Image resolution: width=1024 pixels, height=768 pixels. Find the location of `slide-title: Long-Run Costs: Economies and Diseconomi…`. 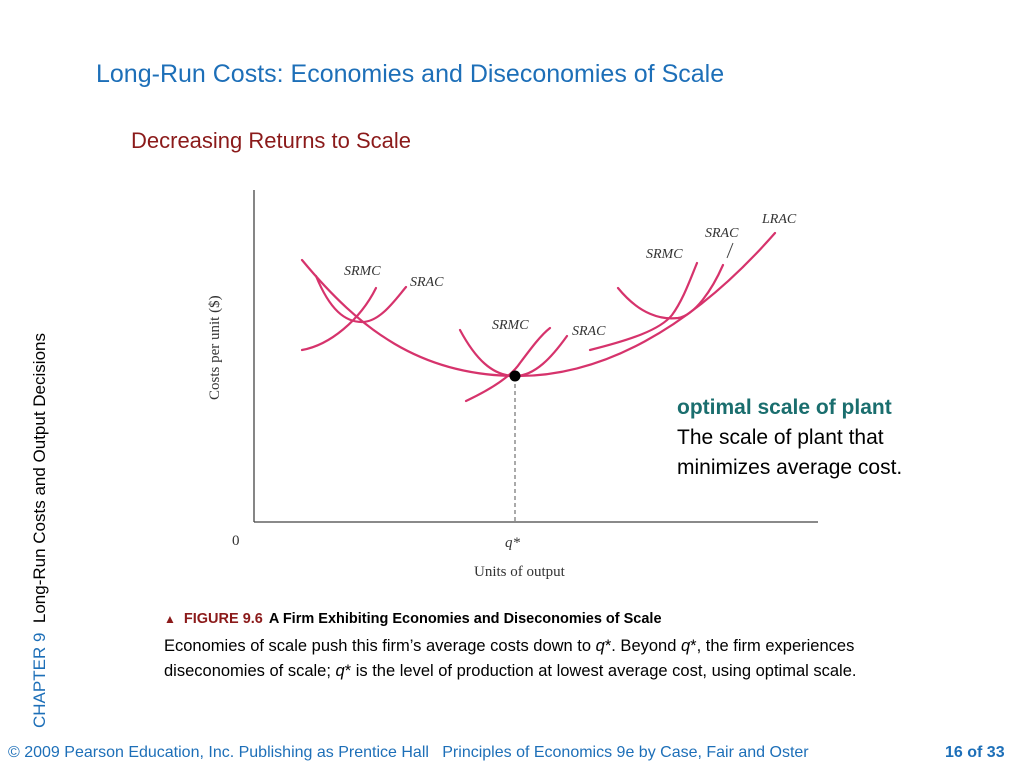

slide-title: Long-Run Costs: Economies and Diseconomi… is located at coordinates (410, 74).